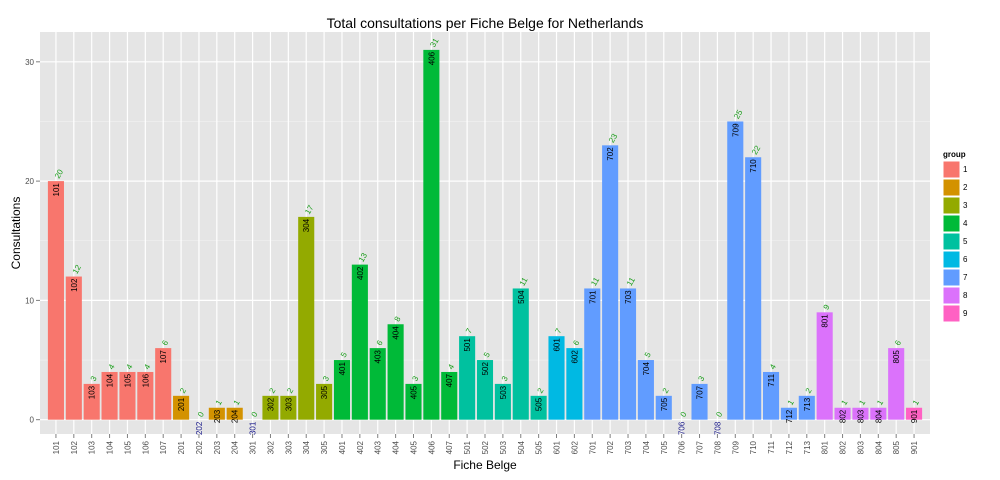 The height and width of the screenshot is (480, 1000). What do you see at coordinates (557, 447) in the screenshot?
I see `x-tick-label: 601` at bounding box center [557, 447].